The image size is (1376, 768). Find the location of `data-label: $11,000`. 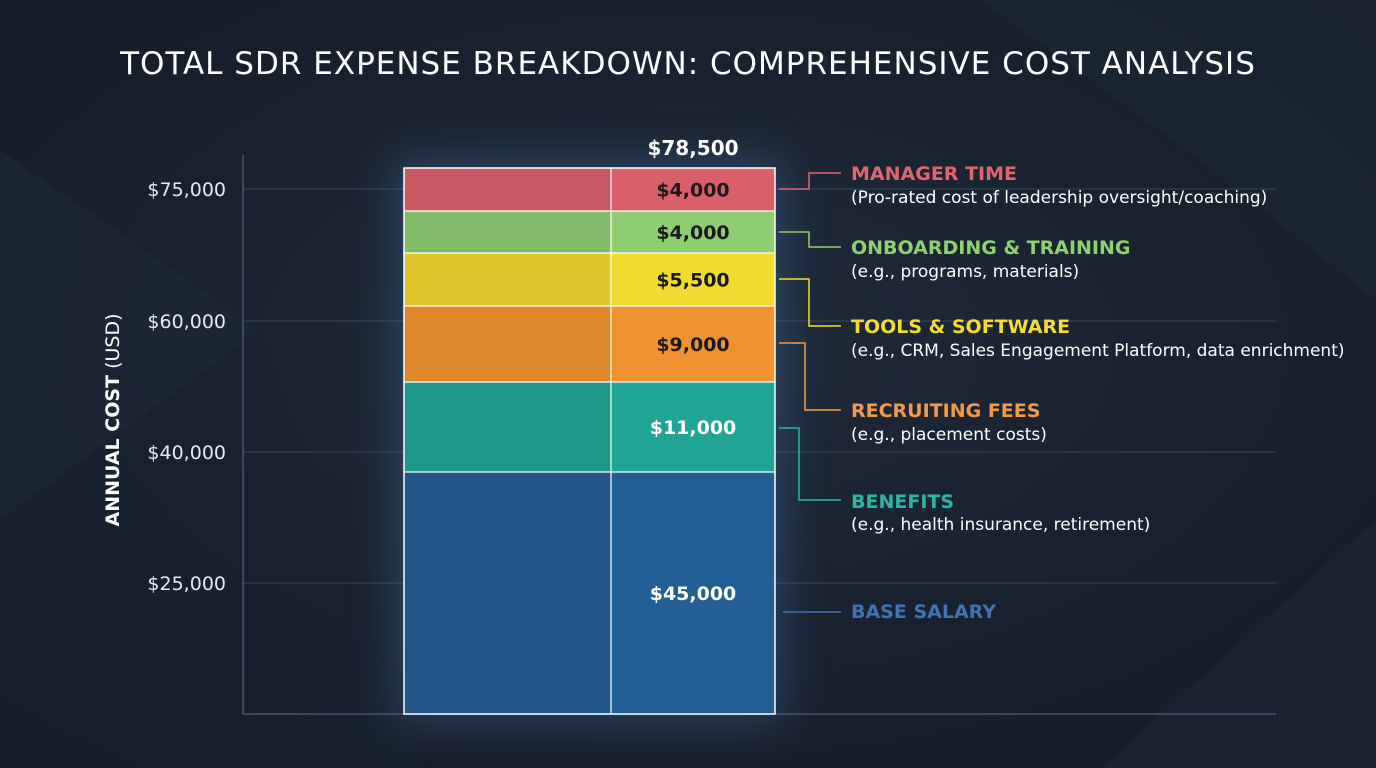

data-label: $11,000 is located at coordinates (693, 428).